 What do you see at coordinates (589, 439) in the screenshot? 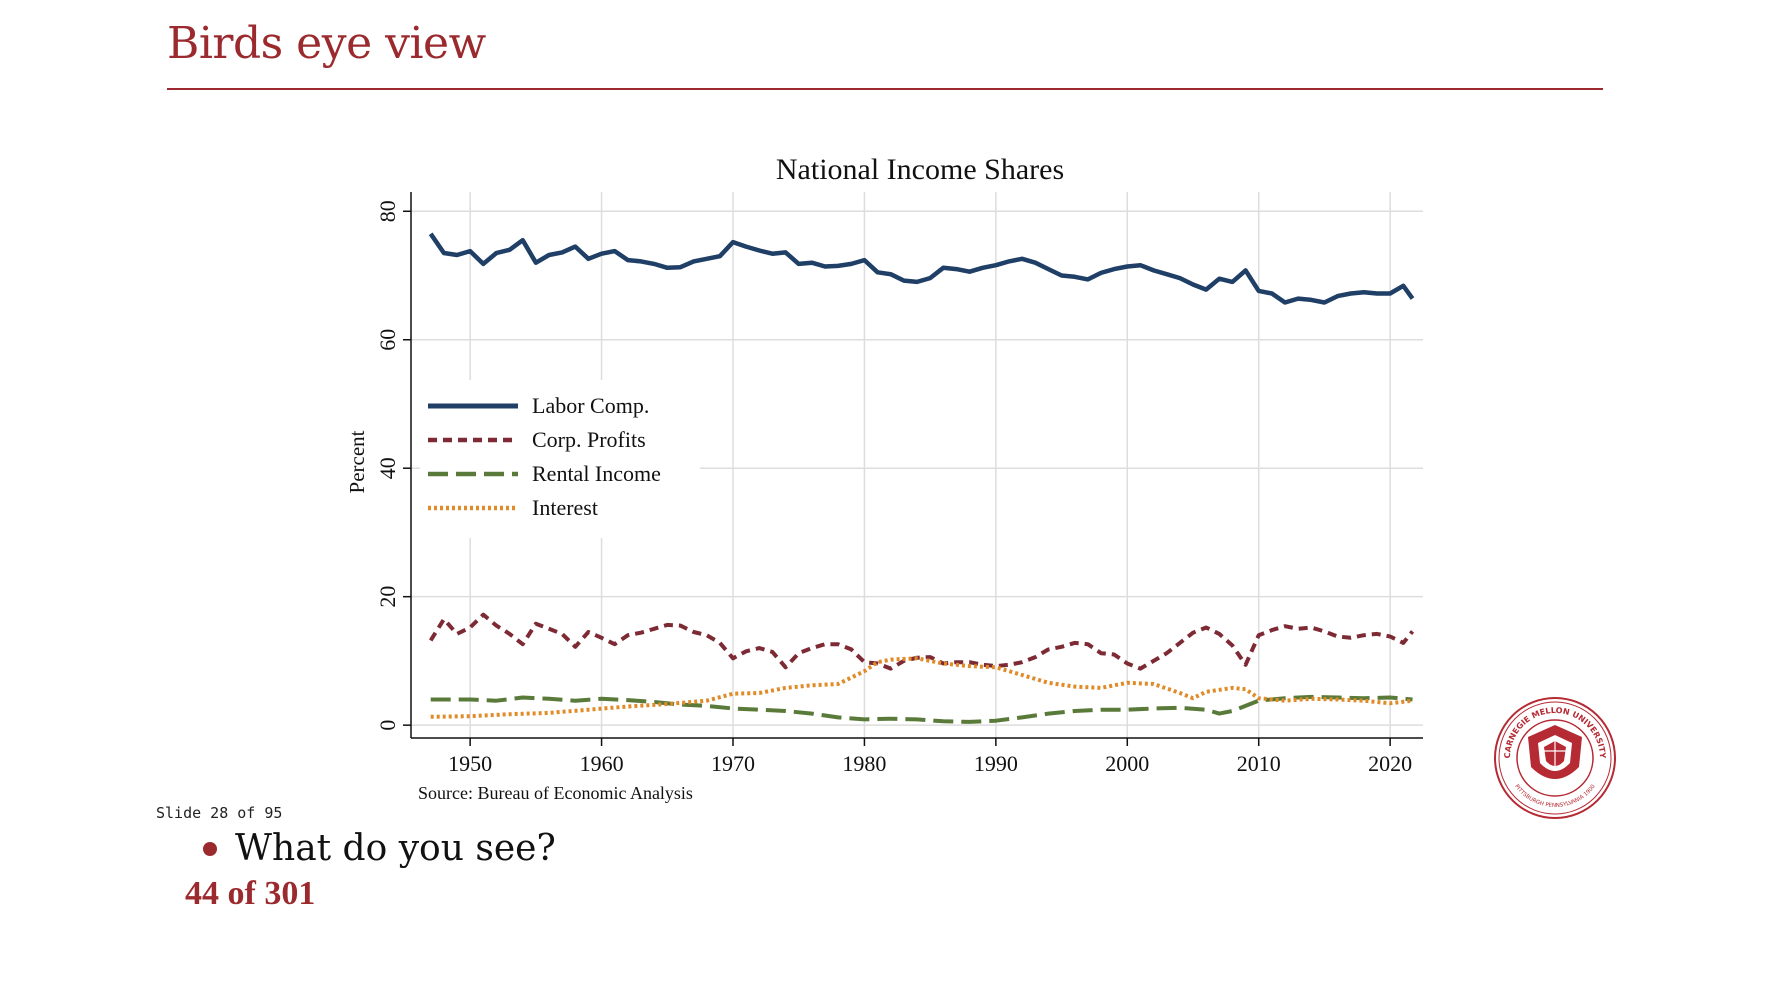
I see `legend-label-2: Corp. Profits` at bounding box center [589, 439].